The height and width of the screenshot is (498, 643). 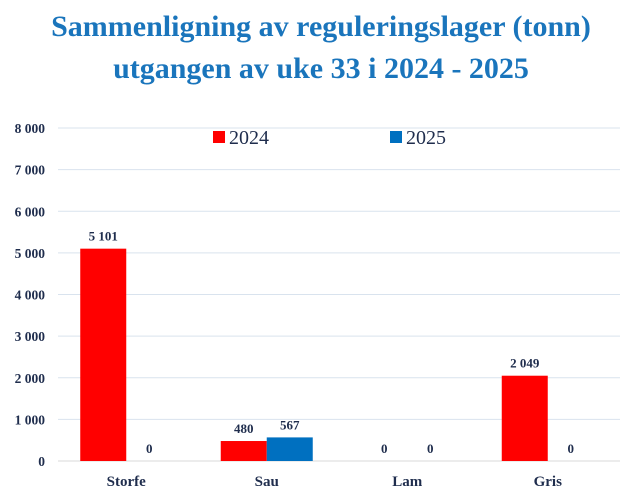 I want to click on y-tick-label: 8 000, so click(x=30, y=128).